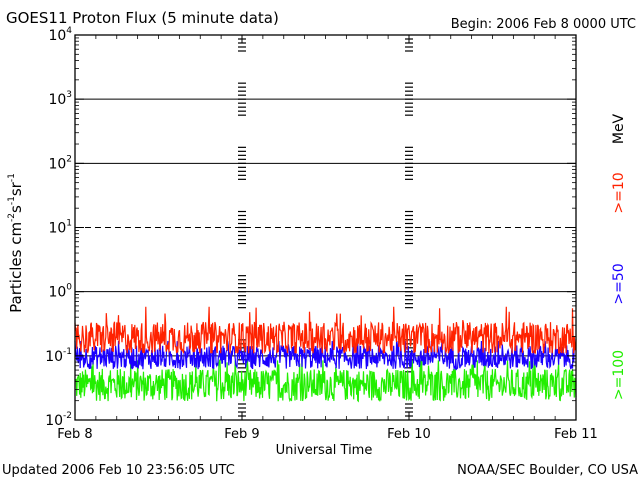 This screenshot has width=640, height=480. What do you see at coordinates (60, 228) in the screenshot?
I see `y-tick-label: 10¹` at bounding box center [60, 228].